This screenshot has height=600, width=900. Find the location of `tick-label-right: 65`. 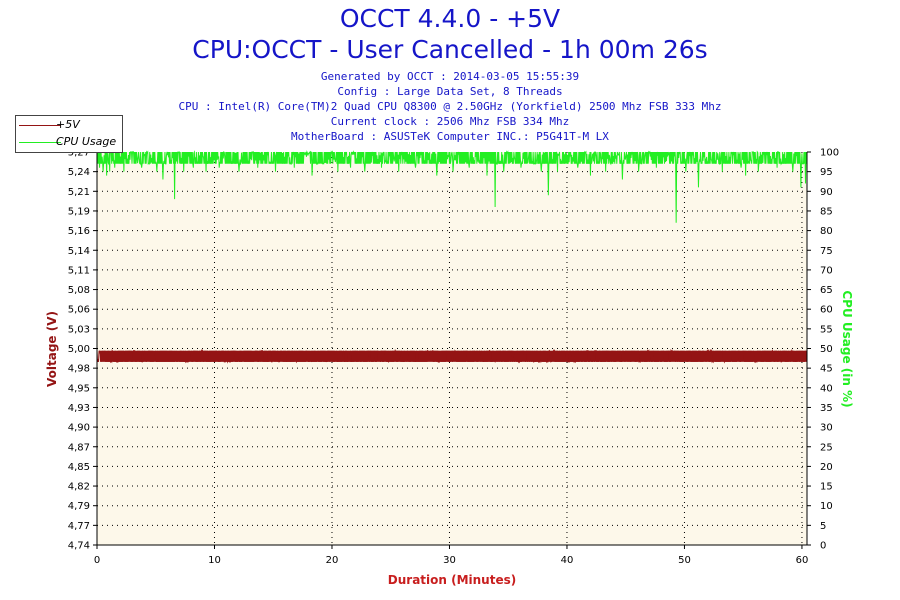

tick-label-right: 65 is located at coordinates (826, 290).